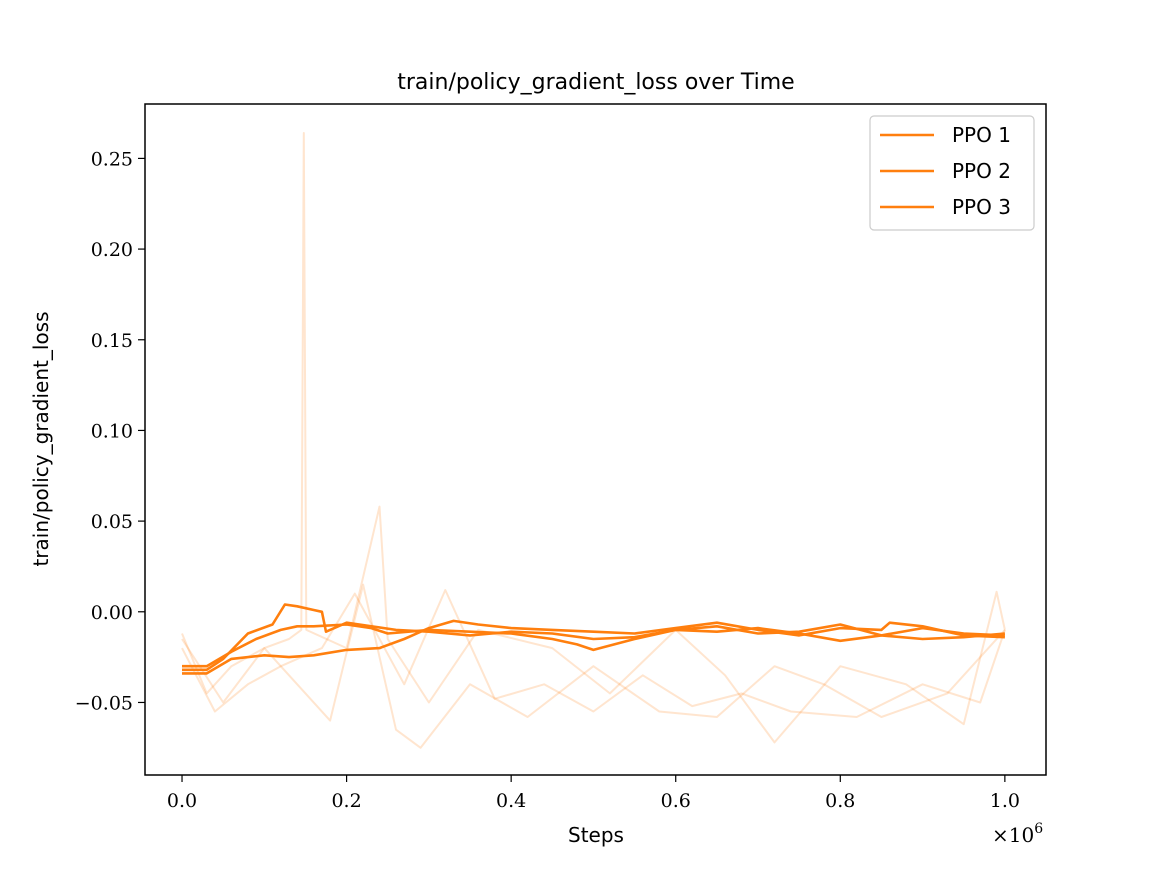  Describe the element at coordinates (981, 207) in the screenshot. I see `legend-label-ppo-3: PPO 3` at that location.